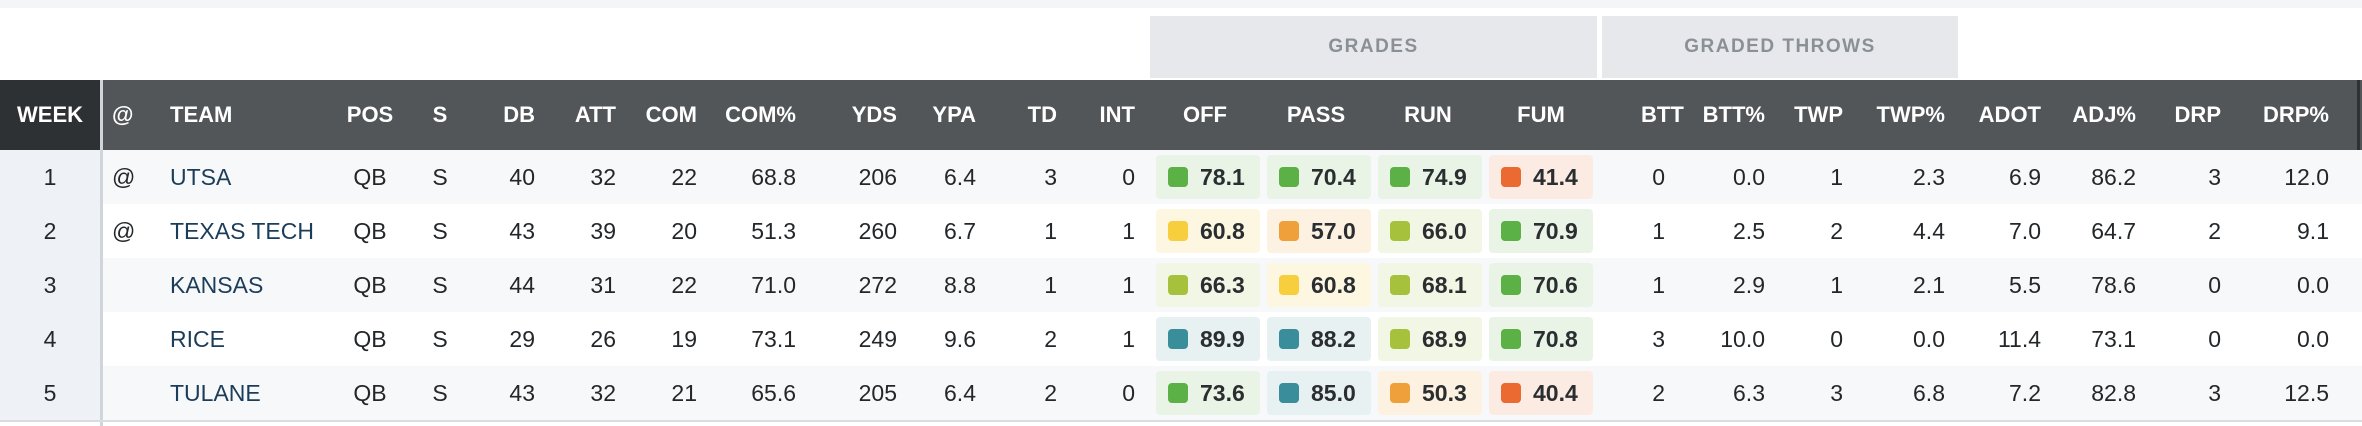 Image resolution: width=2362 pixels, height=426 pixels. I want to click on cell-adot: 11.4, so click(2019, 339).